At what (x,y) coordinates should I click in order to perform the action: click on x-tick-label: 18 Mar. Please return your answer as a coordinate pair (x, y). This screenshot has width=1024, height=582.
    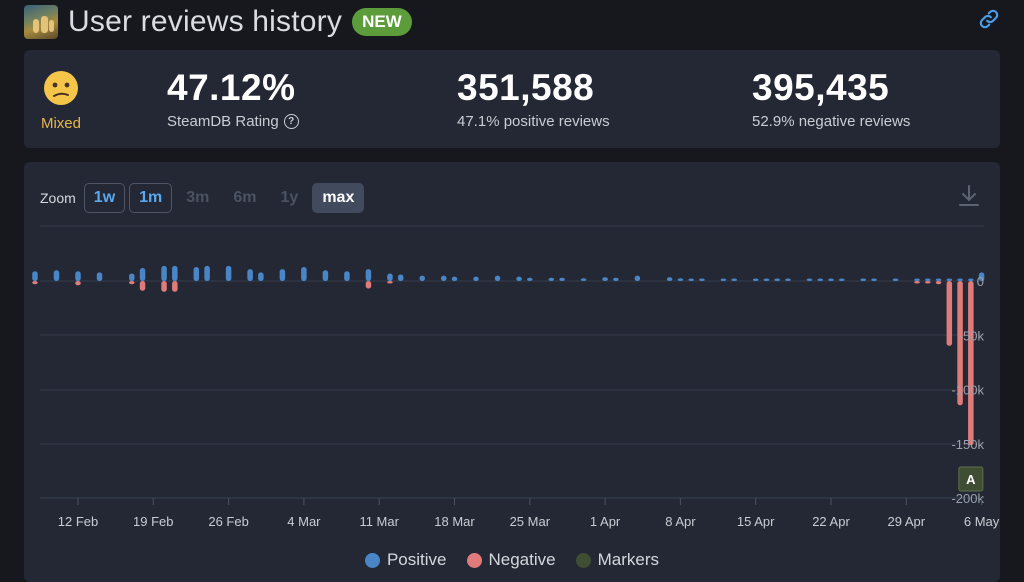
    Looking at the image, I should click on (454, 521).